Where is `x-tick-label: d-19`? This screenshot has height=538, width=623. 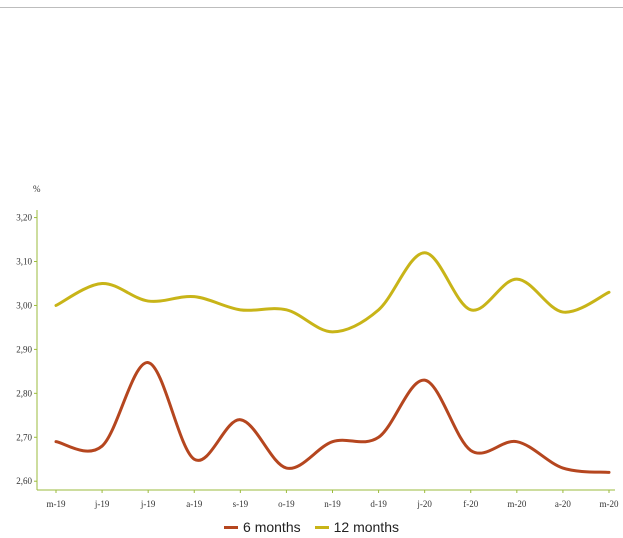
x-tick-label: d-19 is located at coordinates (378, 504).